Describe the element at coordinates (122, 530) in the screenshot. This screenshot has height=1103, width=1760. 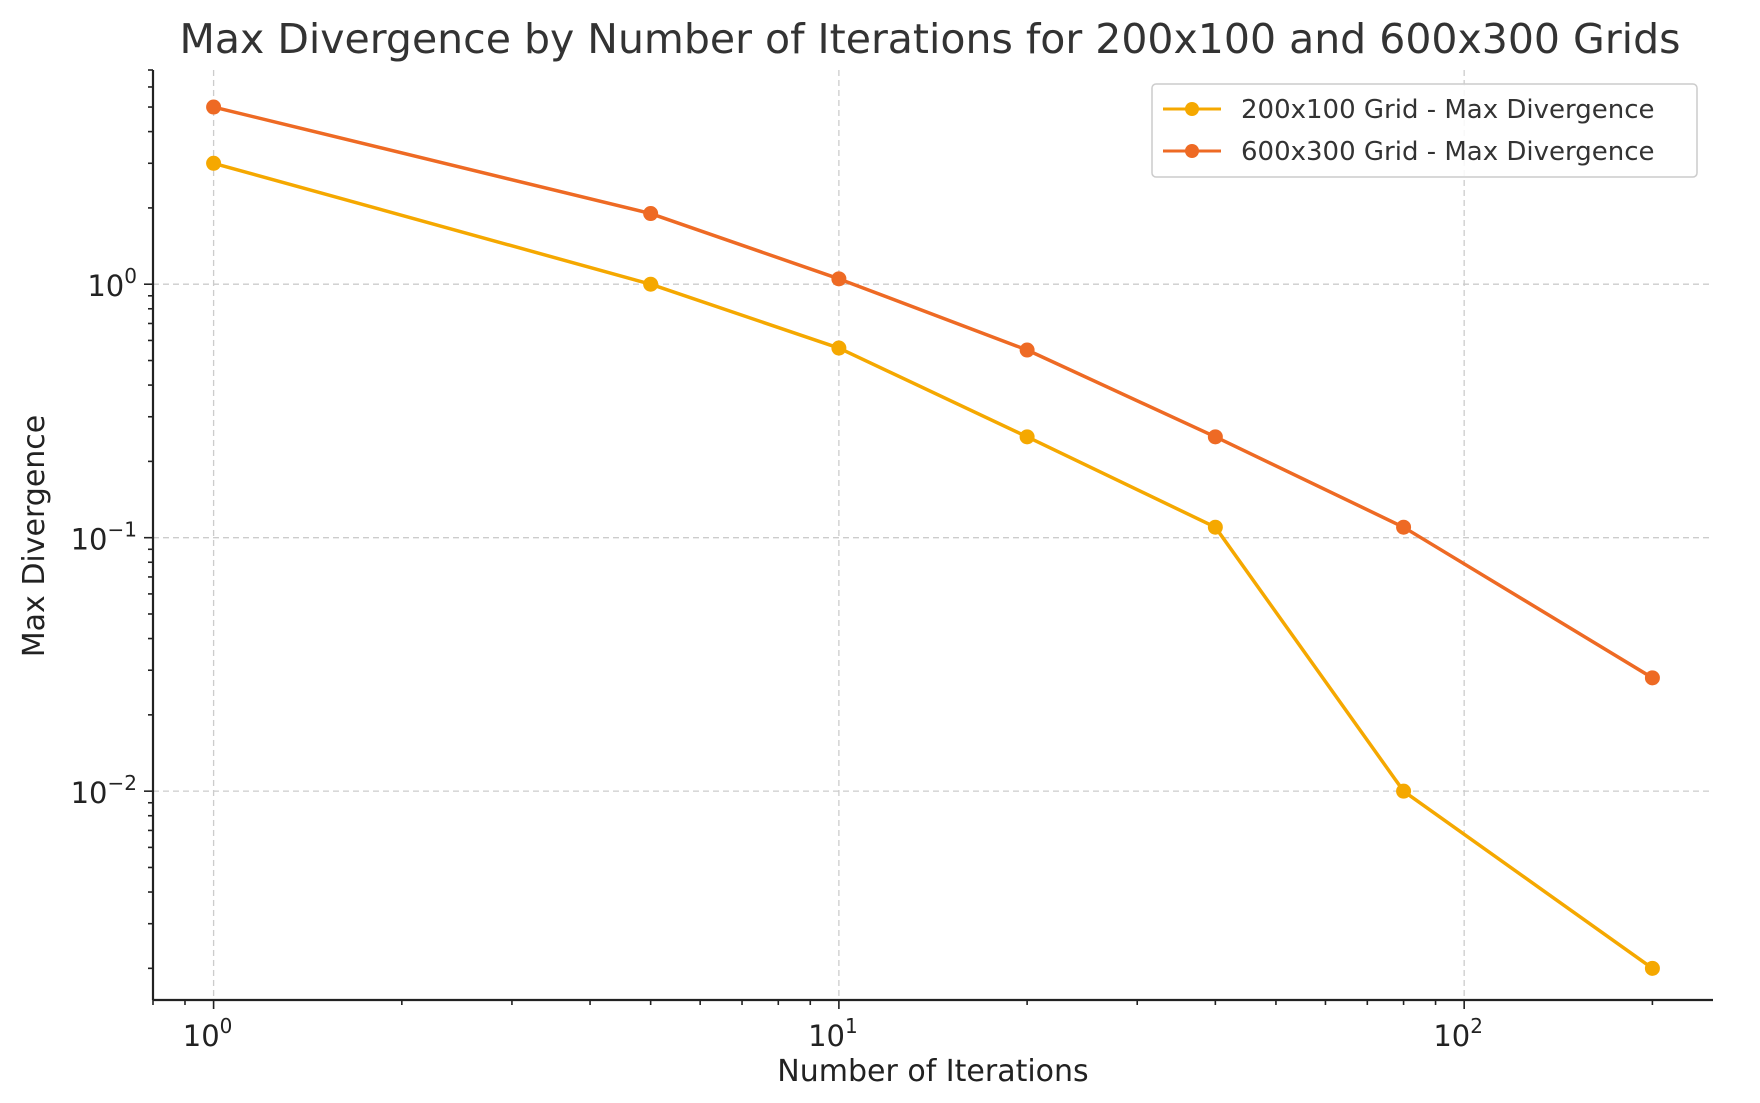
I see `y-tick-label-exponent: −1` at that location.